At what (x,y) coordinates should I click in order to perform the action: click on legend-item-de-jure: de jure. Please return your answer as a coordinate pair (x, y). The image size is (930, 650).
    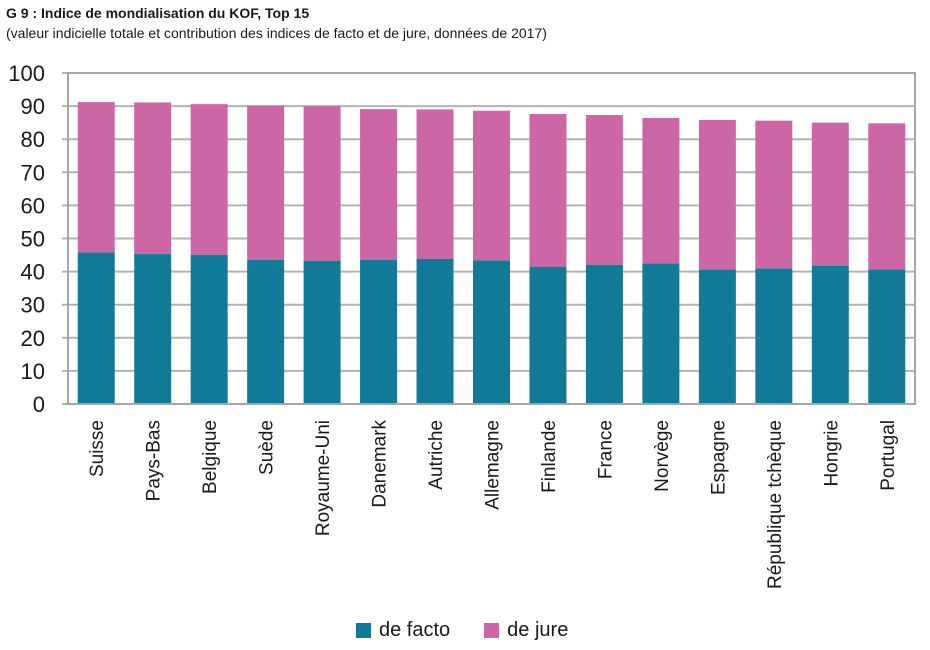
    Looking at the image, I should click on (526, 630).